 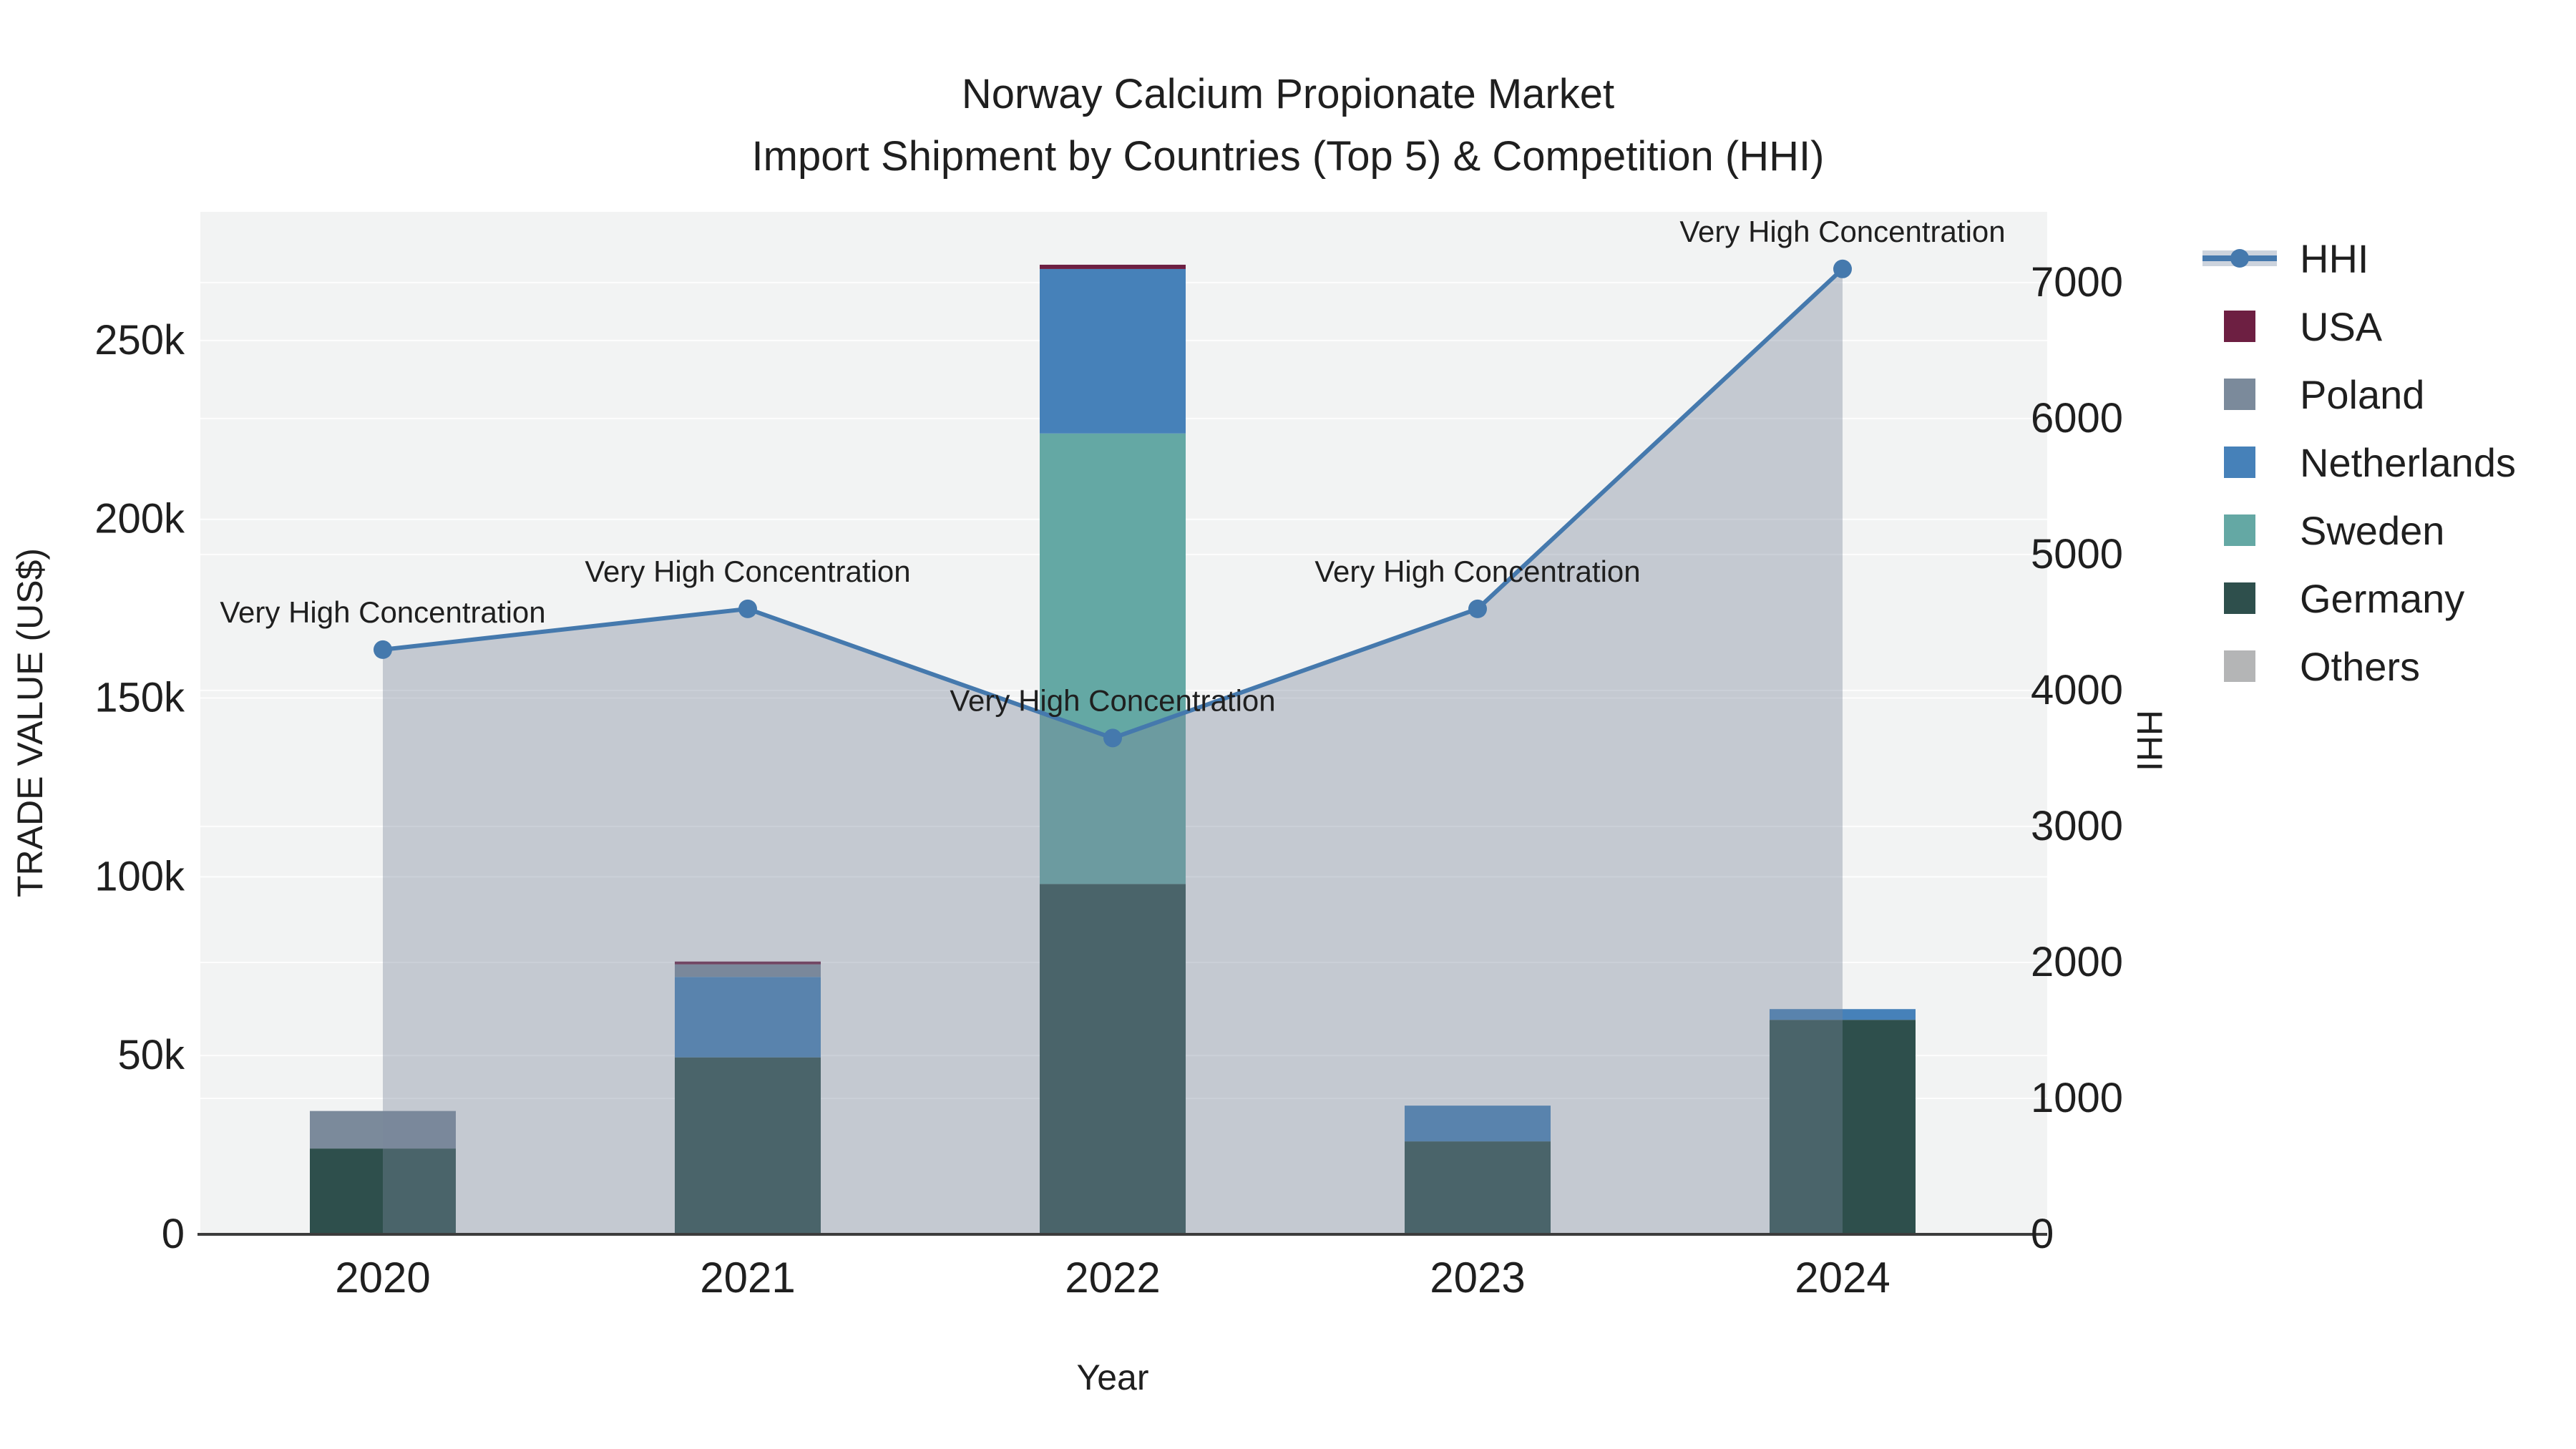 What do you see at coordinates (1113, 266) in the screenshot?
I see `bar-segment-usa-2022` at bounding box center [1113, 266].